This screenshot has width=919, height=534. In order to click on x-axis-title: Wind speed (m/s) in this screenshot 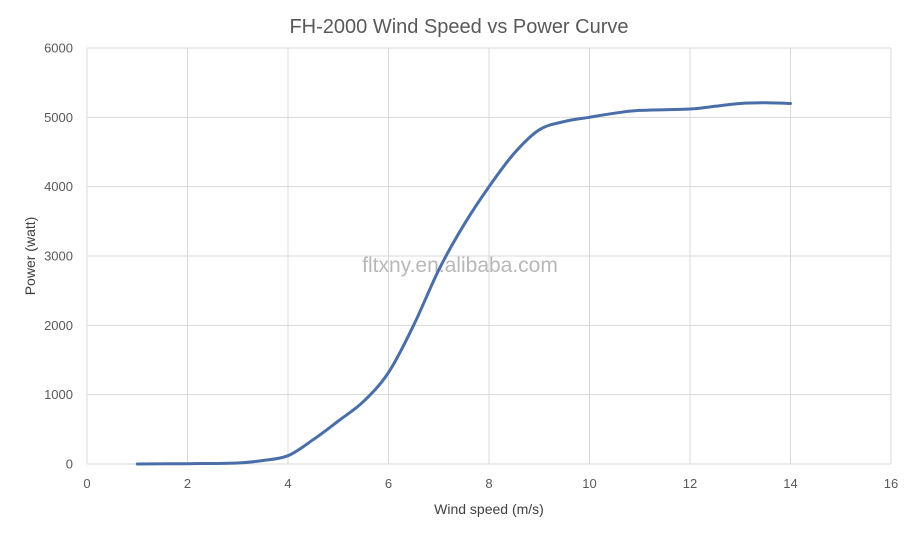, I will do `click(489, 509)`.